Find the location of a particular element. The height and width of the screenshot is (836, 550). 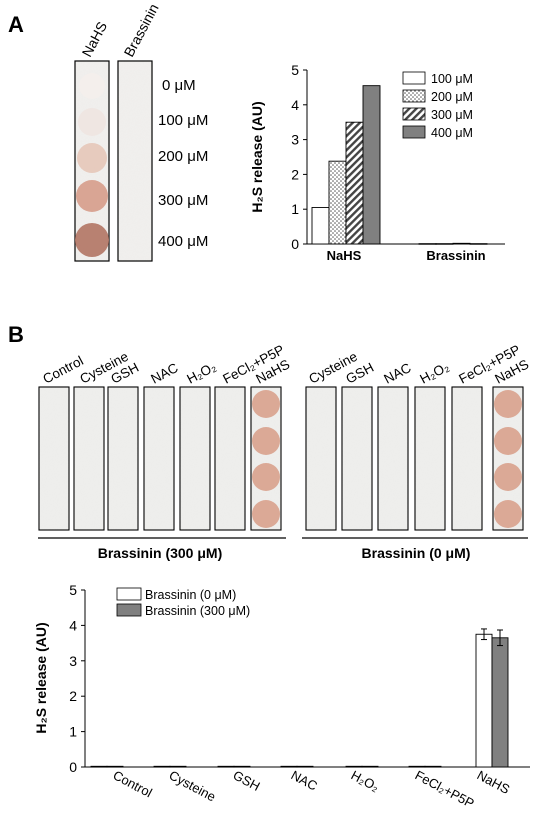

legend-label: 400 μM is located at coordinates (452, 133).